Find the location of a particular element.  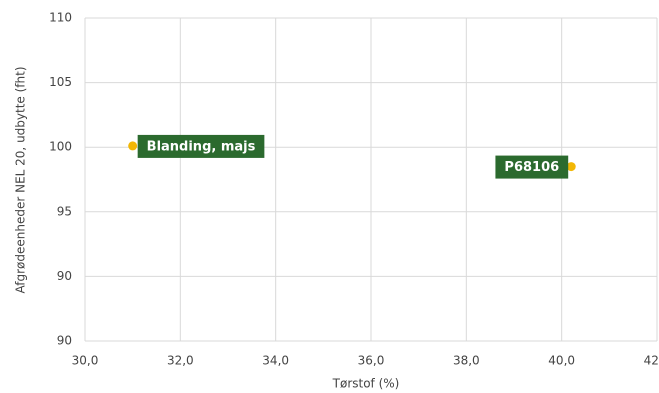

y-tick-label: 95 is located at coordinates (64, 211).